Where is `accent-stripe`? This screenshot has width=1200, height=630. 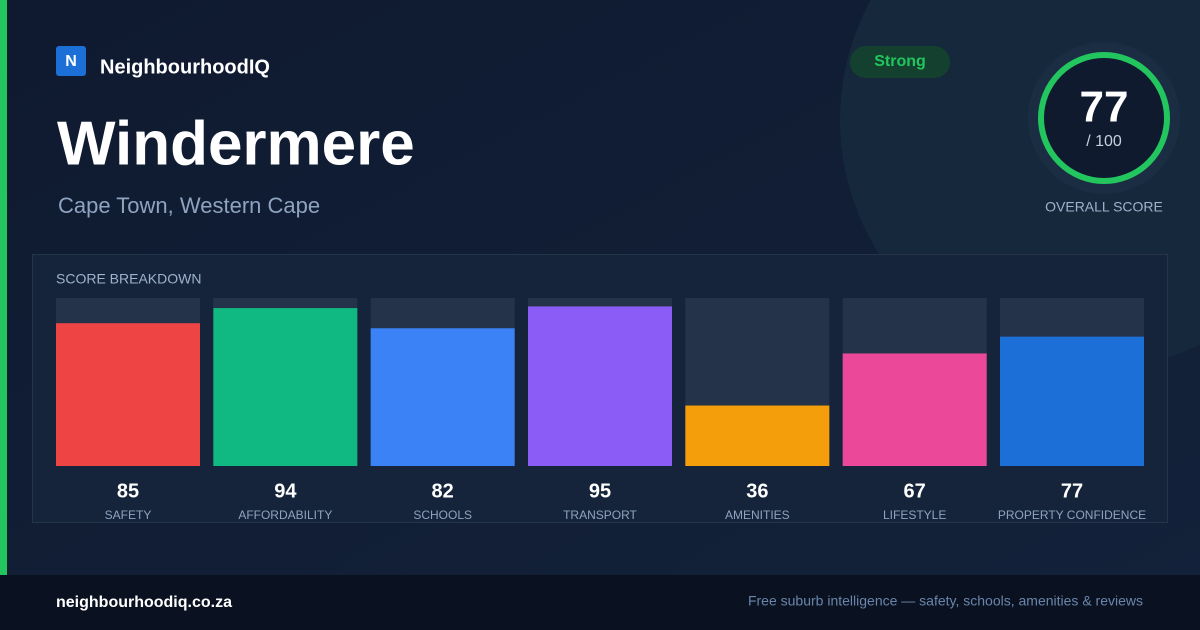 accent-stripe is located at coordinates (3, 287).